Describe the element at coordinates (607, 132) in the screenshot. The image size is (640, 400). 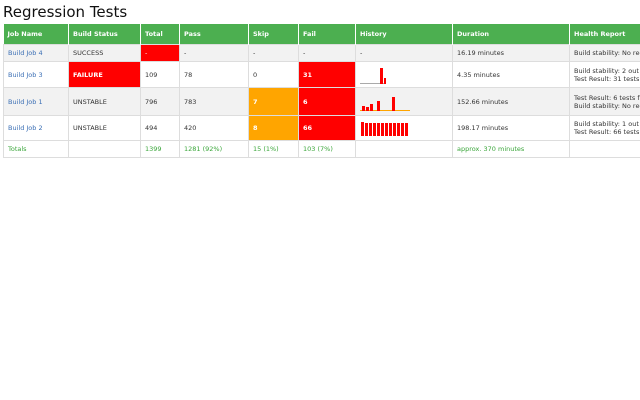
I see `health-line: Test Result: 66 tests fa` at that location.